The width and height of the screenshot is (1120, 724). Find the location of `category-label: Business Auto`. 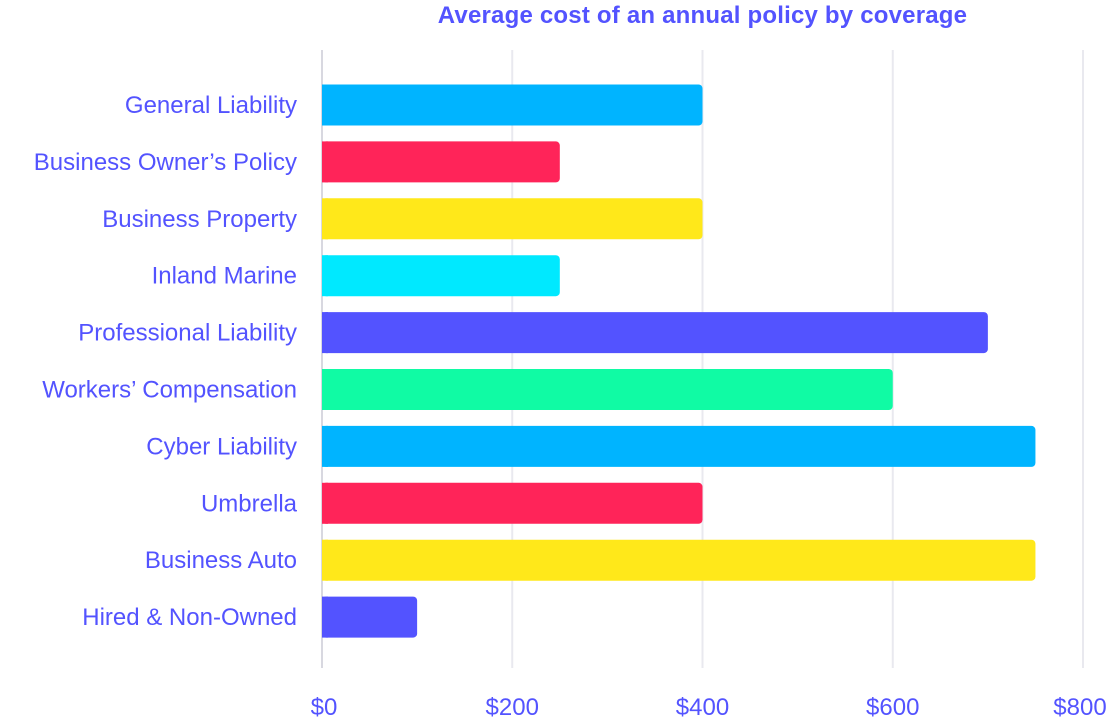

category-label: Business Auto is located at coordinates (221, 560).